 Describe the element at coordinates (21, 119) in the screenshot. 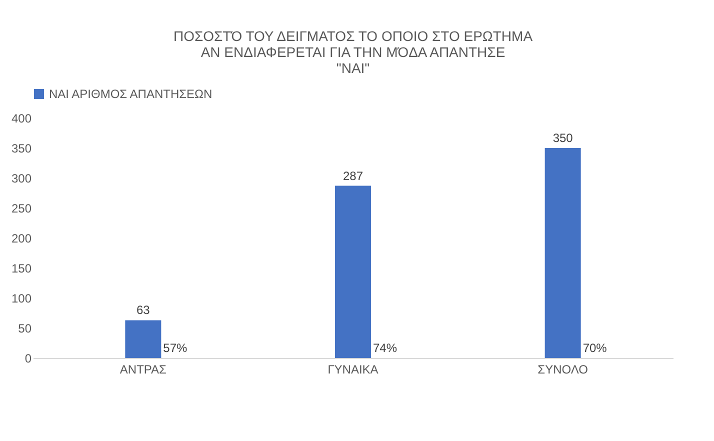

I see `y-tick-label: 400` at that location.